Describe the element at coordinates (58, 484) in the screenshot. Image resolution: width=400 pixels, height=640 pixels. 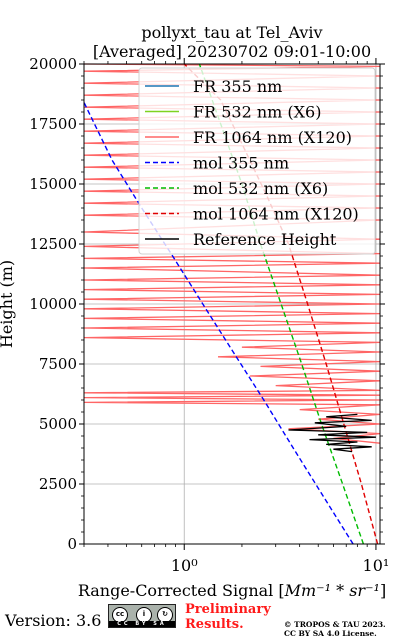
I see `y-tick-label: 2500` at that location.